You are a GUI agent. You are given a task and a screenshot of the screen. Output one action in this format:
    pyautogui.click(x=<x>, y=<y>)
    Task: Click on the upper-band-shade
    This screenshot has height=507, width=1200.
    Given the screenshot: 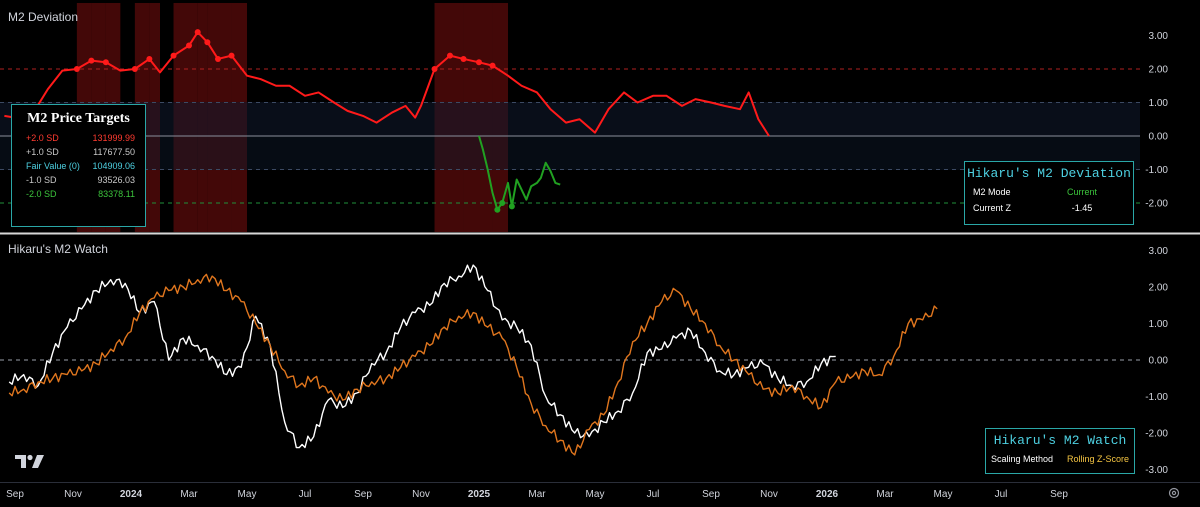 What is the action you would take?
    pyautogui.click(x=570, y=119)
    